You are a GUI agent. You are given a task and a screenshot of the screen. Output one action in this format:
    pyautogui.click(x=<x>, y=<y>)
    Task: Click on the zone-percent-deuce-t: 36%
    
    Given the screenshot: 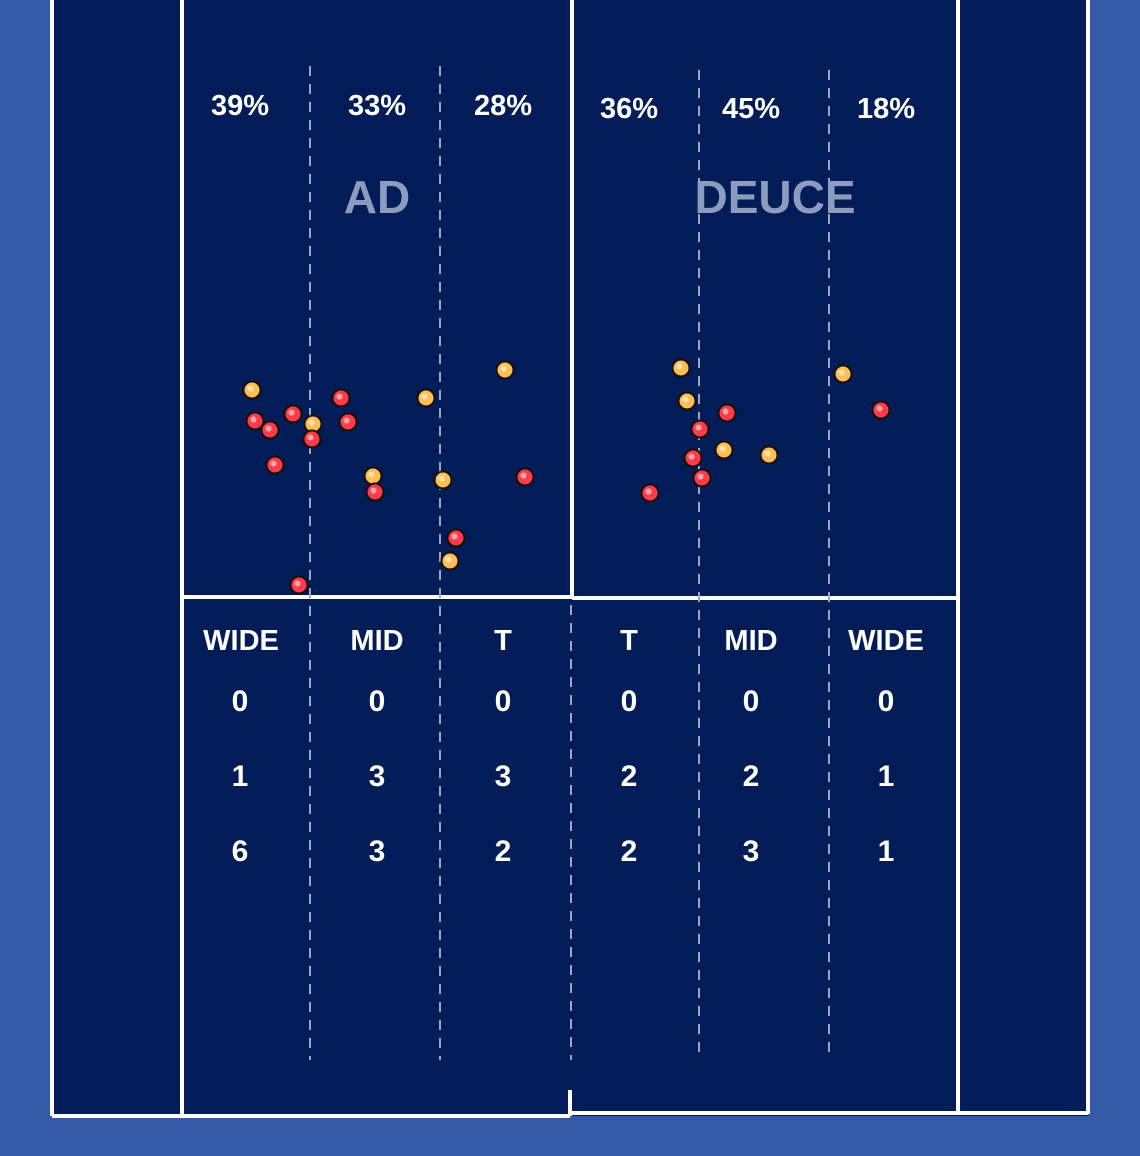 What is the action you would take?
    pyautogui.click(x=629, y=109)
    